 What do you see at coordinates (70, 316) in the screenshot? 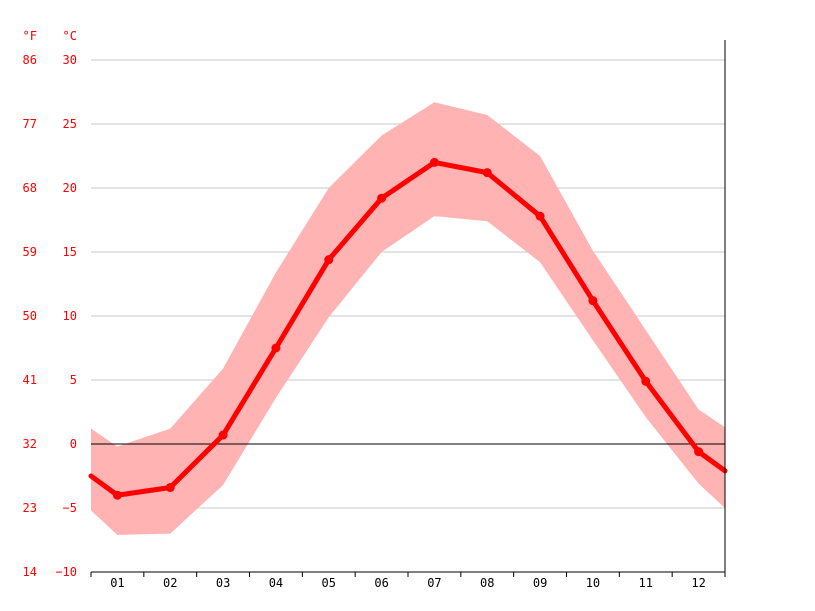
I see `y-tick-label-celsius: 10` at bounding box center [70, 316].